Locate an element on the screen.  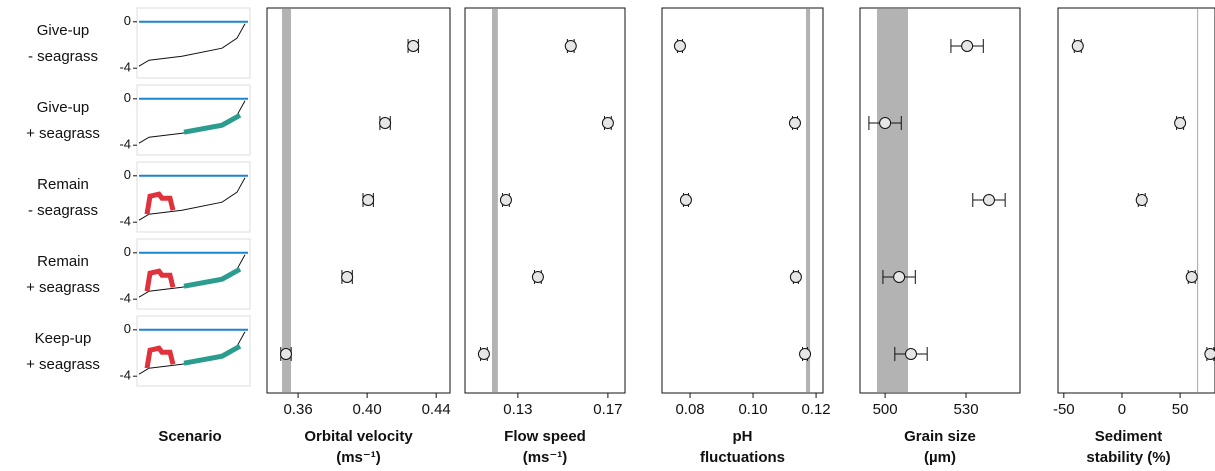
scenario-label: Keep-up is located at coordinates (63, 338).